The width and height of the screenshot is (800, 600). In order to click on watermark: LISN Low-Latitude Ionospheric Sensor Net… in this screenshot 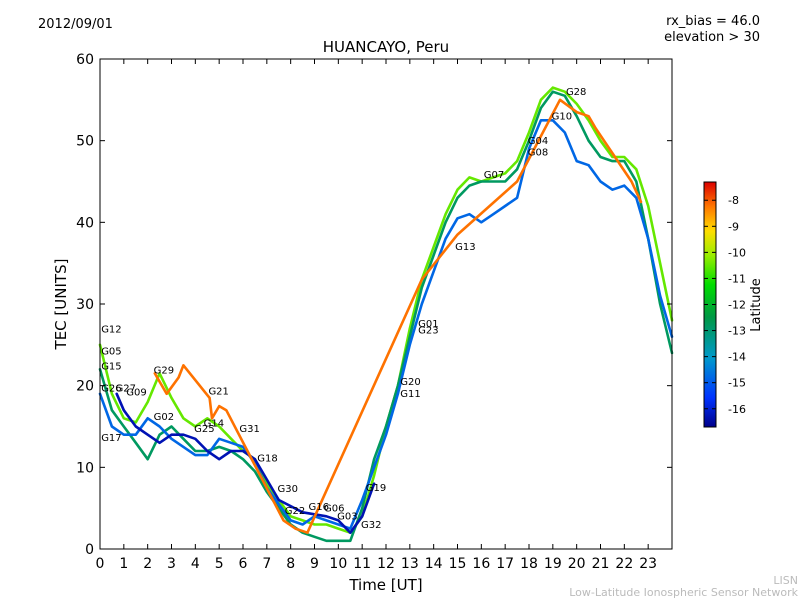, I will do `click(683, 587)`.